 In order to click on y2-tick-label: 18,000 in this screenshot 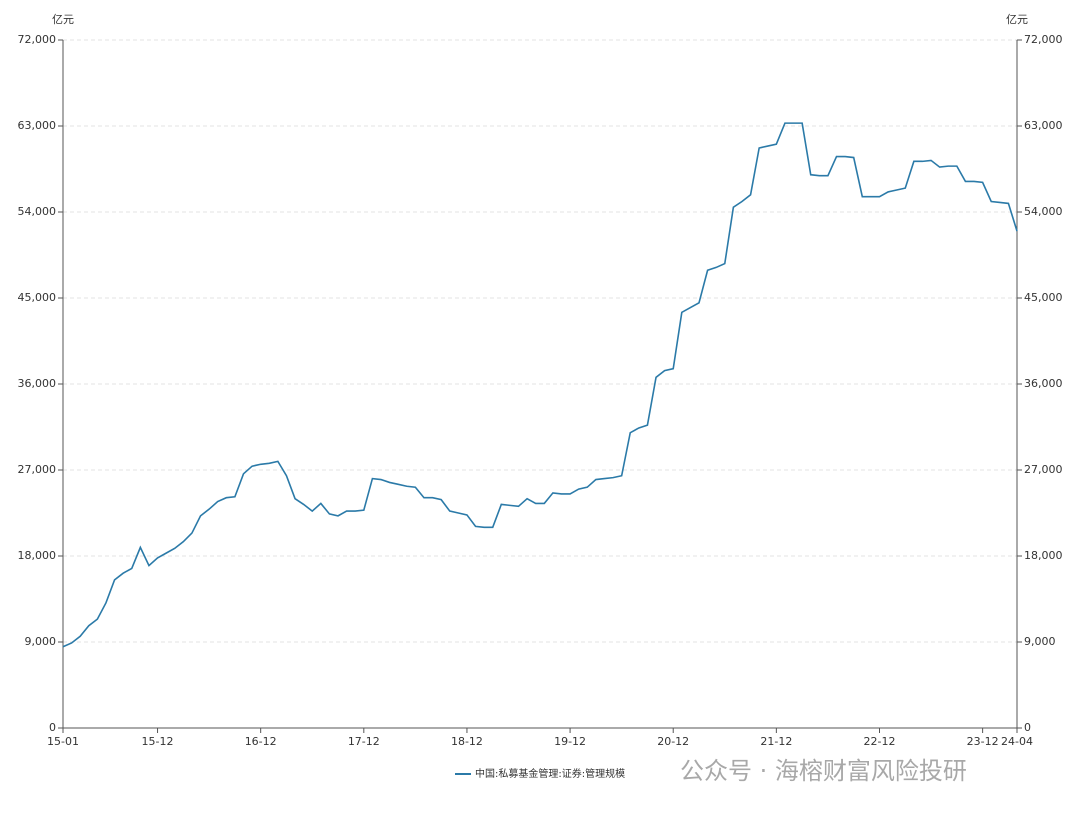, I will do `click(1043, 555)`.